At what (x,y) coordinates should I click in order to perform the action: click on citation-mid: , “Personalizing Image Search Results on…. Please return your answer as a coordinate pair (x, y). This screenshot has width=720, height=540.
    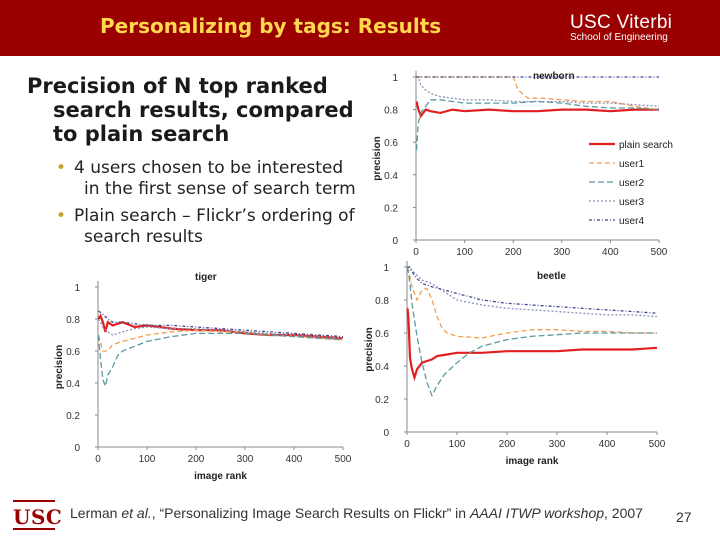
    Looking at the image, I should click on (310, 513).